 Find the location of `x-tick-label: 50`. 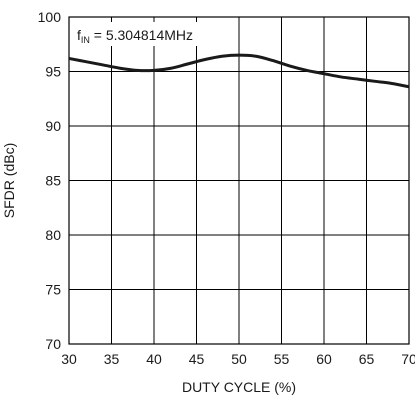

x-tick-label: 50 is located at coordinates (239, 359).